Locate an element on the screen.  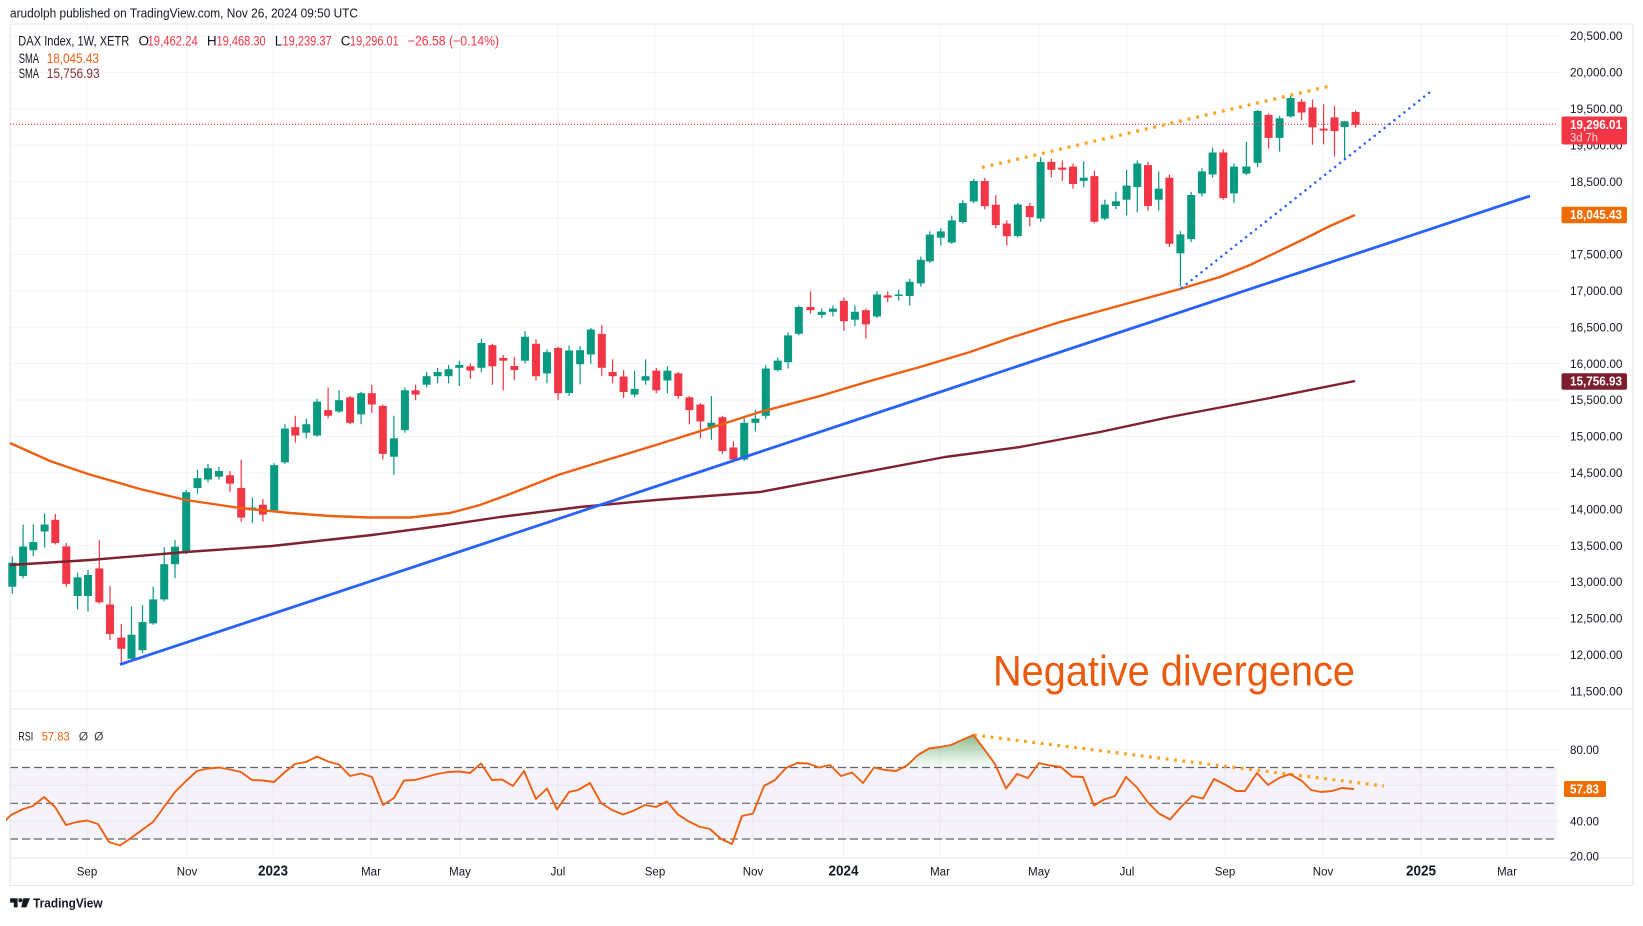
svg-text: 12,000.00 is located at coordinates (1596, 655).